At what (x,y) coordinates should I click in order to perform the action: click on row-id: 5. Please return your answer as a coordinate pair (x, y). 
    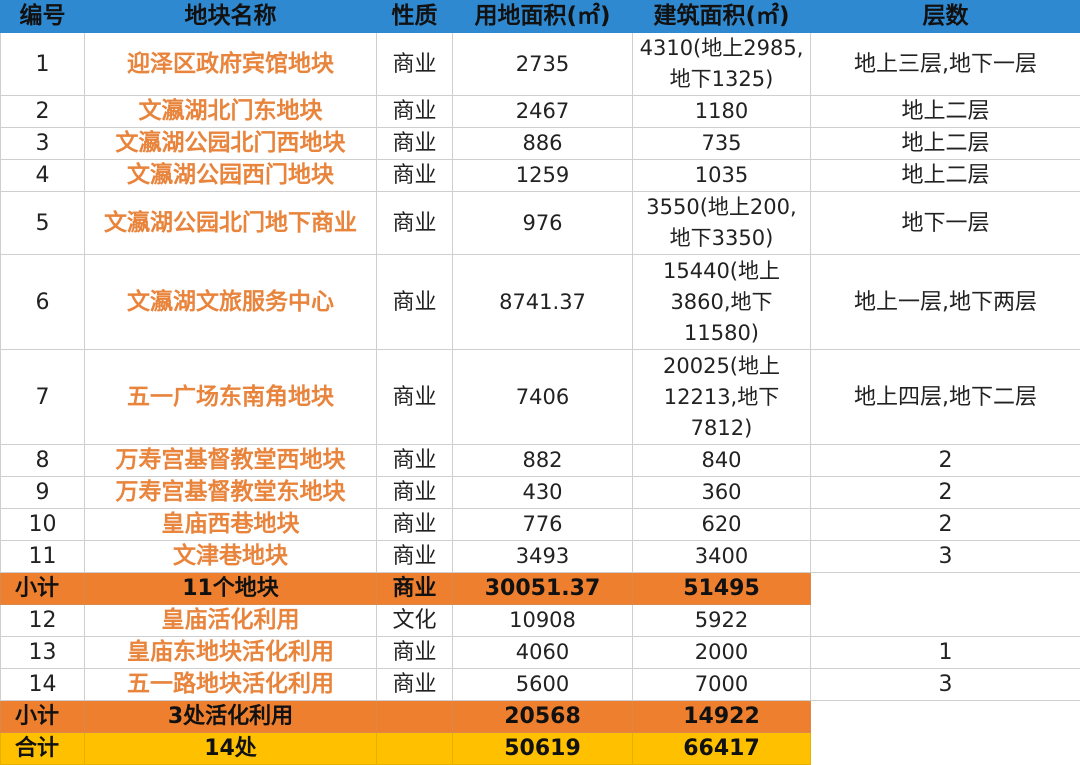
    Looking at the image, I should click on (43, 223).